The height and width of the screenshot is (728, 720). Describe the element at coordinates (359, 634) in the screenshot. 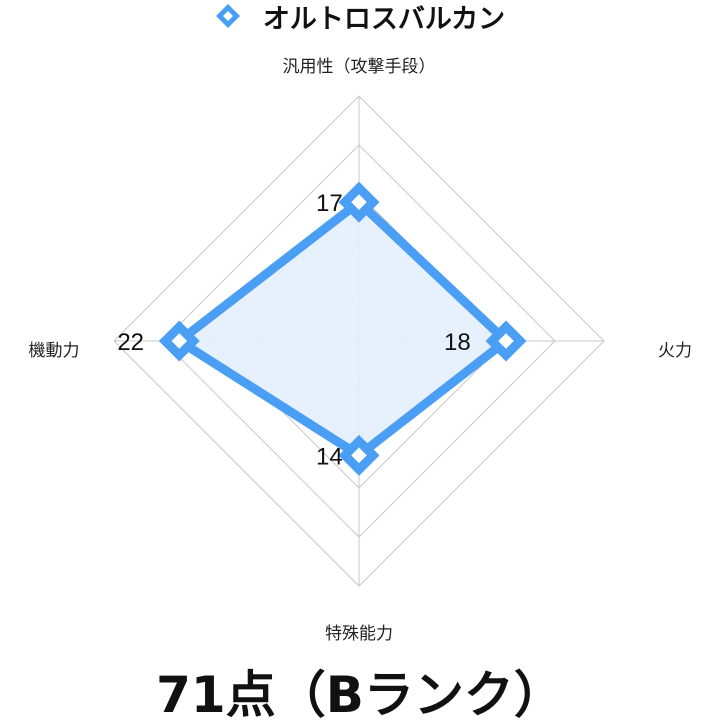

I see `axis-label: 特殊能力` at that location.